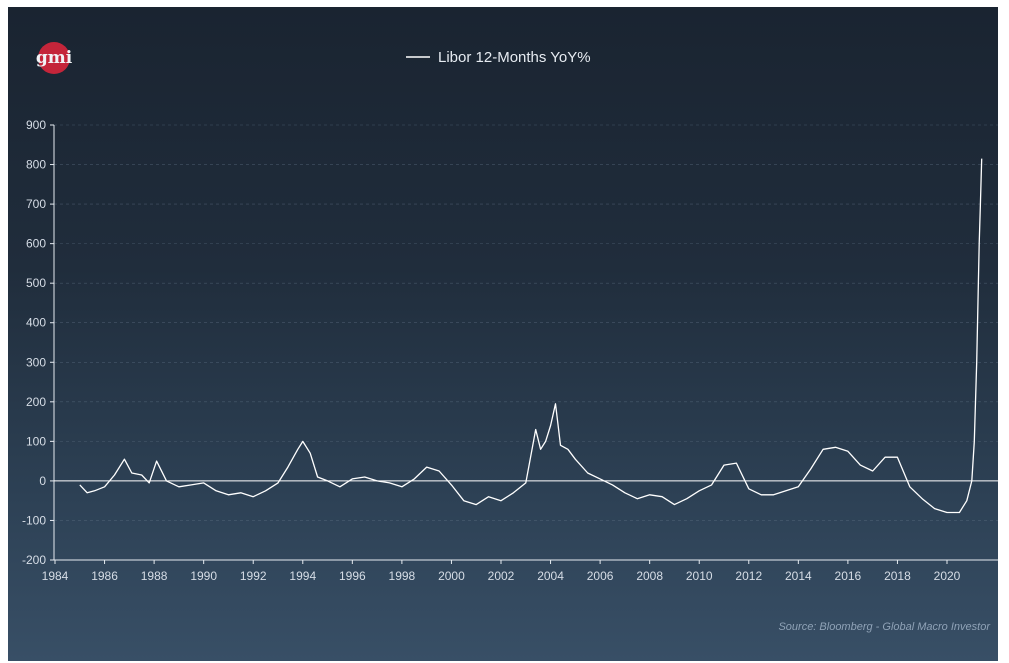  Describe the element at coordinates (514, 57) in the screenshot. I see `legend-label: Libor 12-Months YoY%` at that location.